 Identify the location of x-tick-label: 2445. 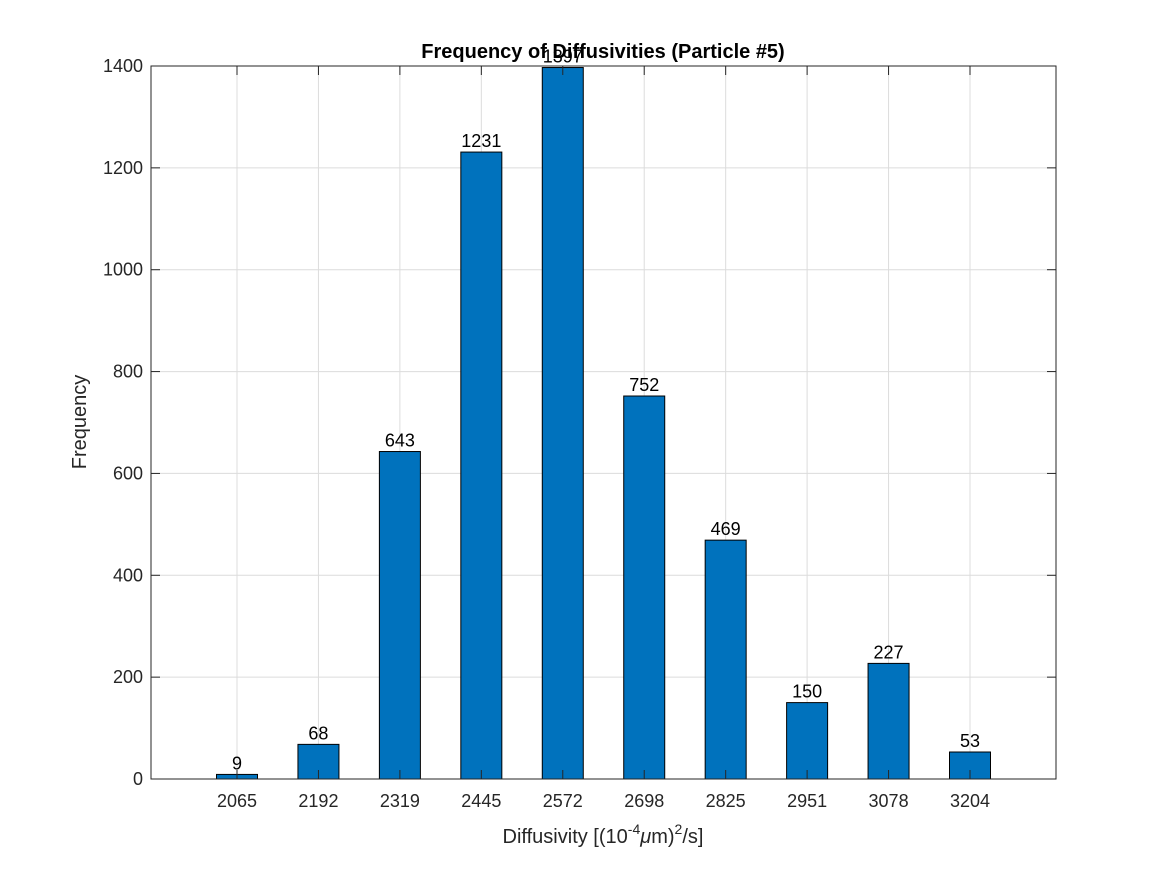
(481, 801).